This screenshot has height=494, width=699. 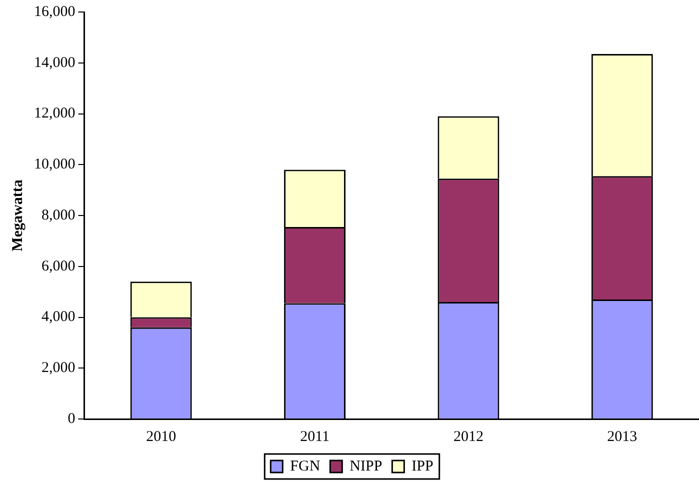 I want to click on x-tick-label: 2013, so click(x=622, y=436).